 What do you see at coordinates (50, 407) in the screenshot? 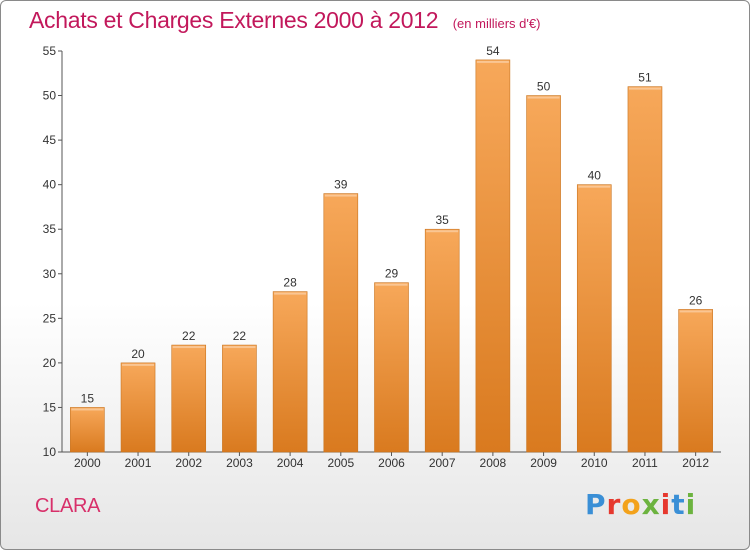
I see `y-tick-label: 15` at bounding box center [50, 407].